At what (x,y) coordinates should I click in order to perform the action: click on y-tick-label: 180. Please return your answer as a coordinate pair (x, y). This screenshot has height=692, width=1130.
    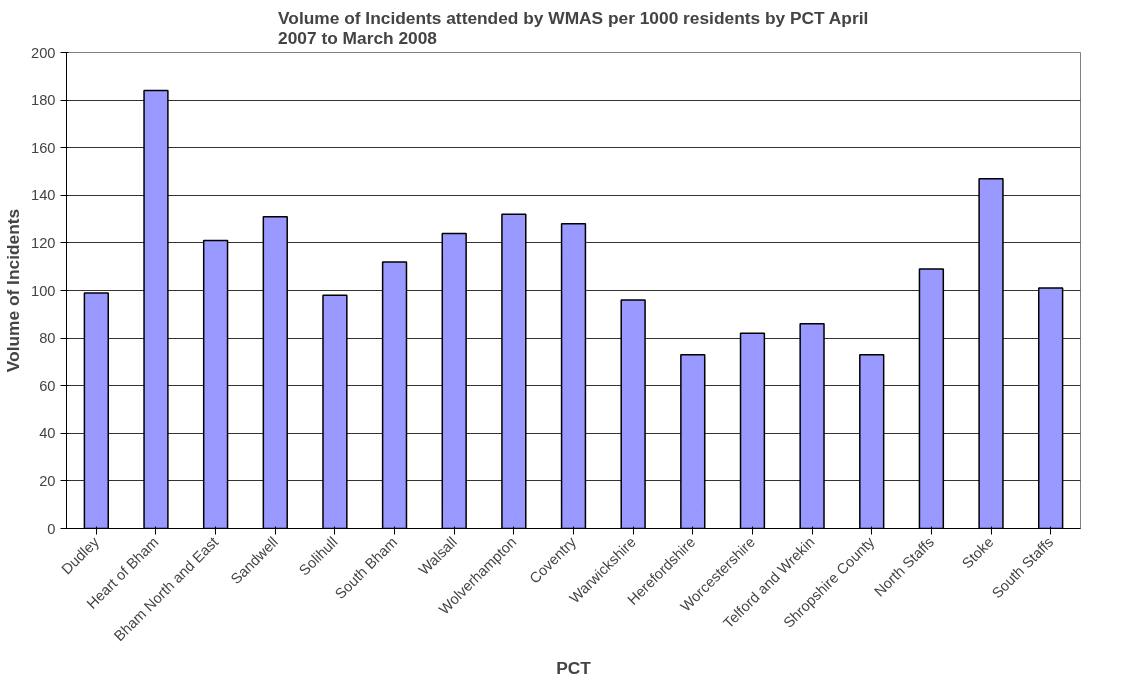
    Looking at the image, I should click on (43, 100).